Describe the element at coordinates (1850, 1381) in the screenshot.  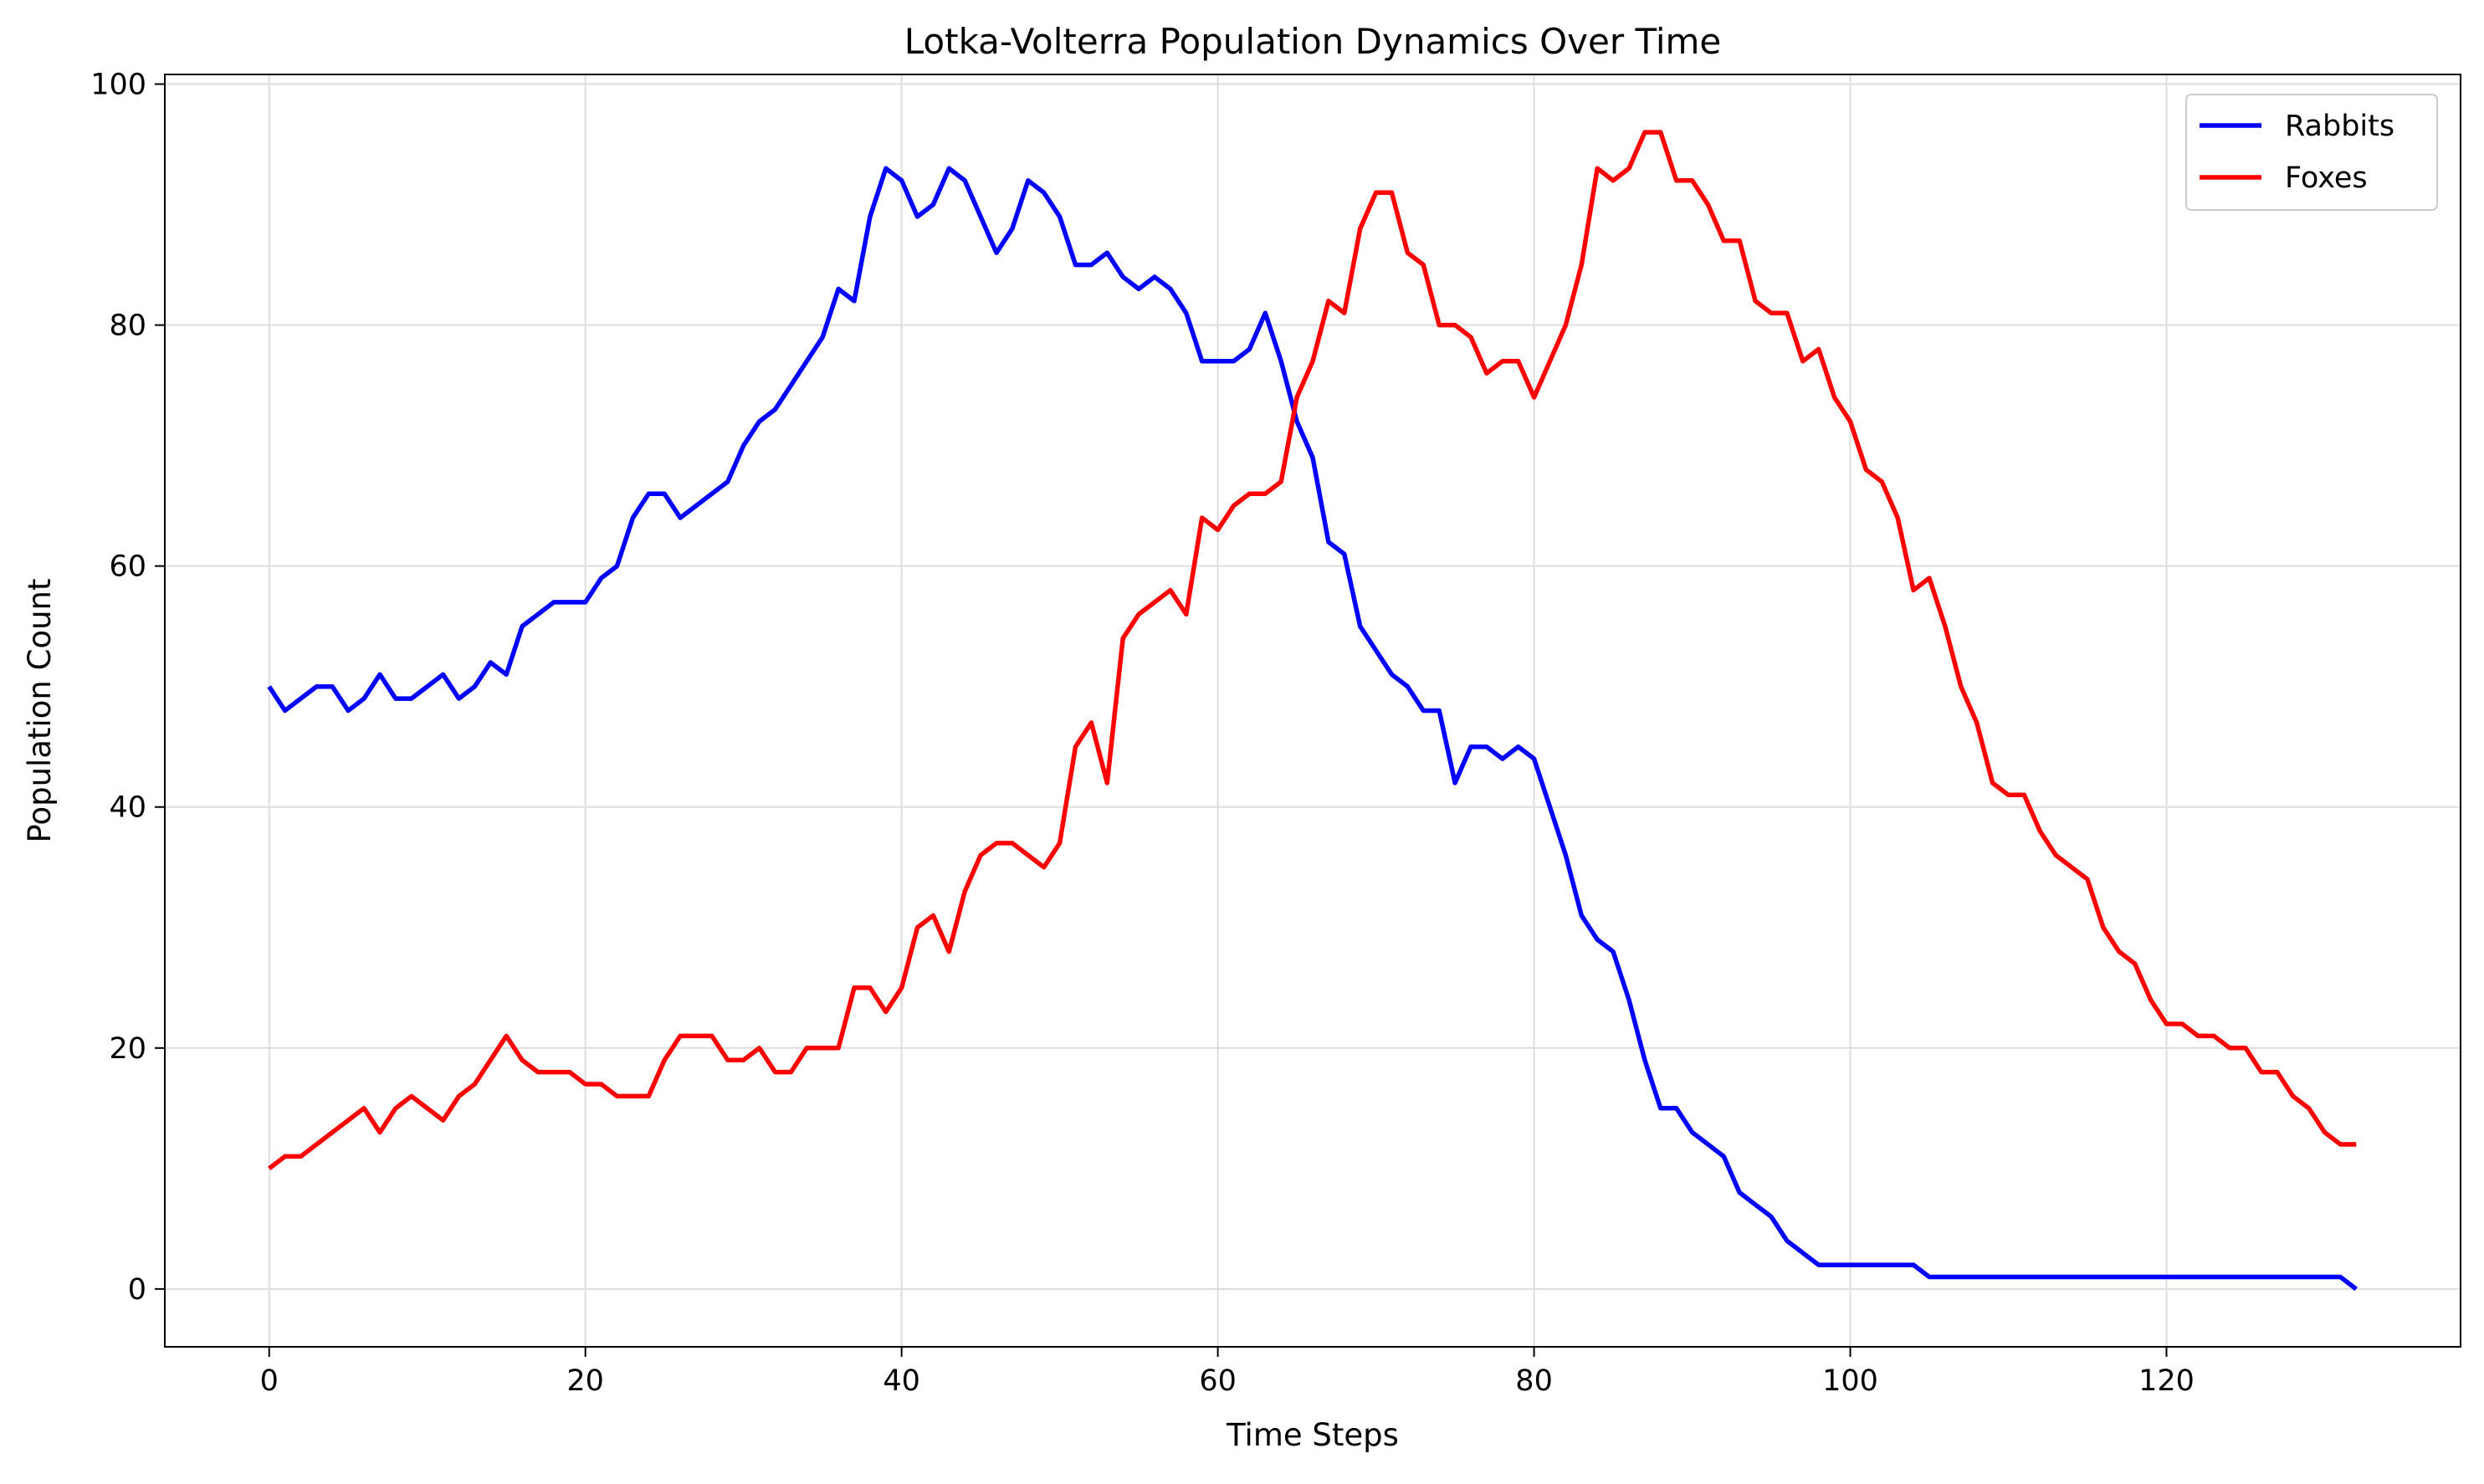
I see `x-tick-label: 100` at that location.